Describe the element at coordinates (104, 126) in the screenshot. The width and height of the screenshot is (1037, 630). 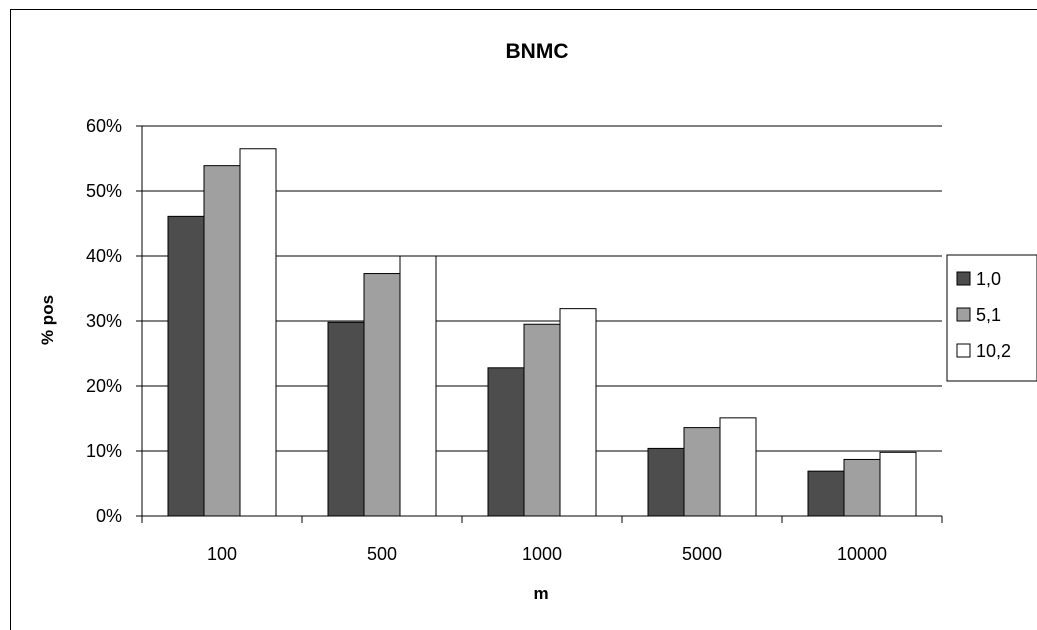
I see `y-tick-label: 60%` at that location.